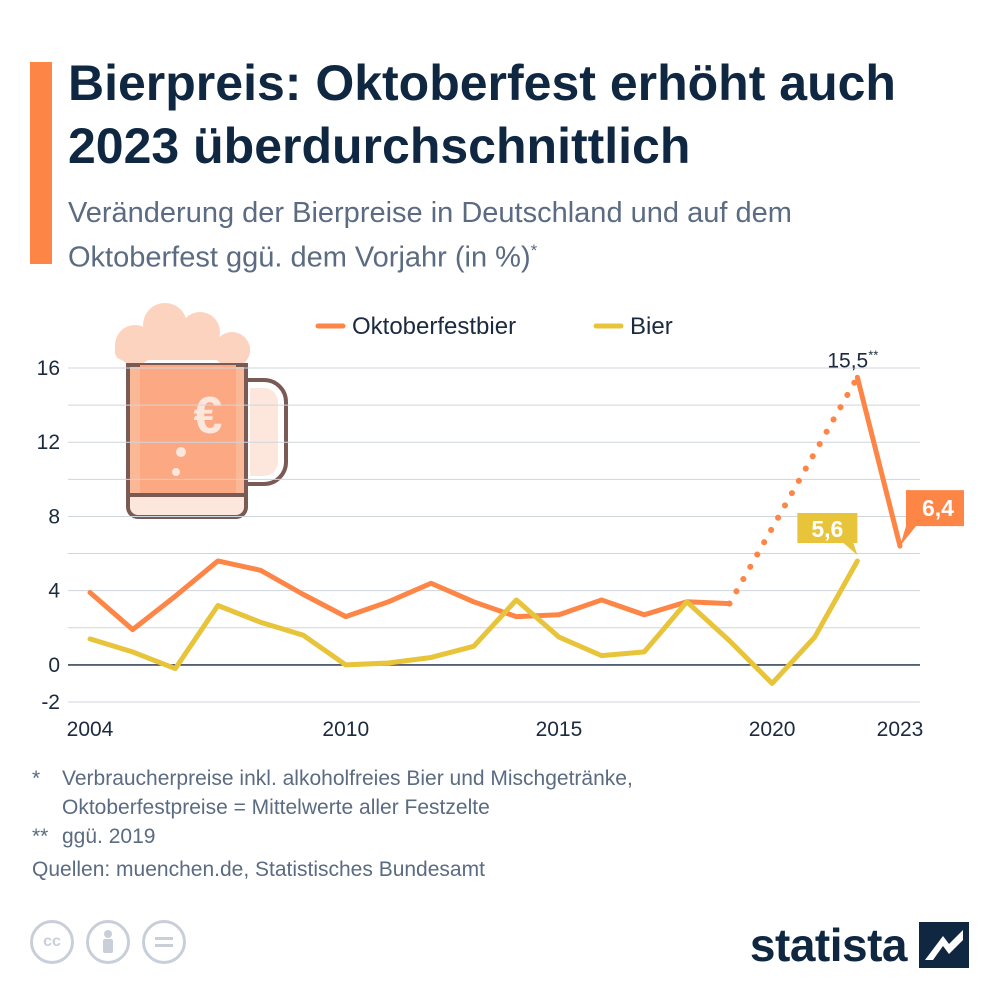 The height and width of the screenshot is (999, 999). Describe the element at coordinates (651, 326) in the screenshot. I see `legend-label-bier: Bier` at that location.